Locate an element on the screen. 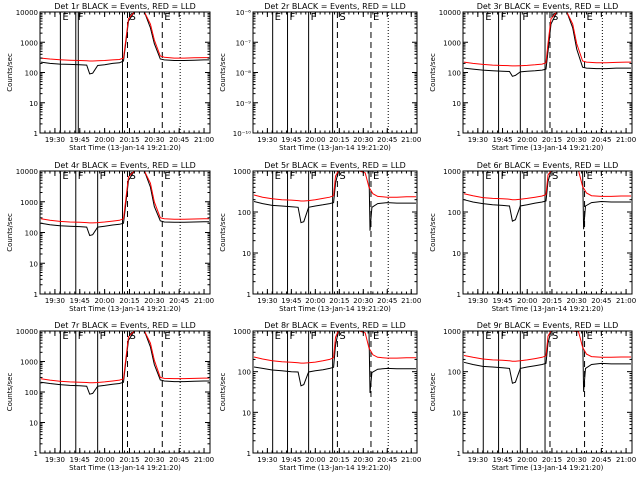 This screenshot has width=640, height=480. panel-title: Det 4r BLACK = Events, RED = LLD is located at coordinates (125, 165).